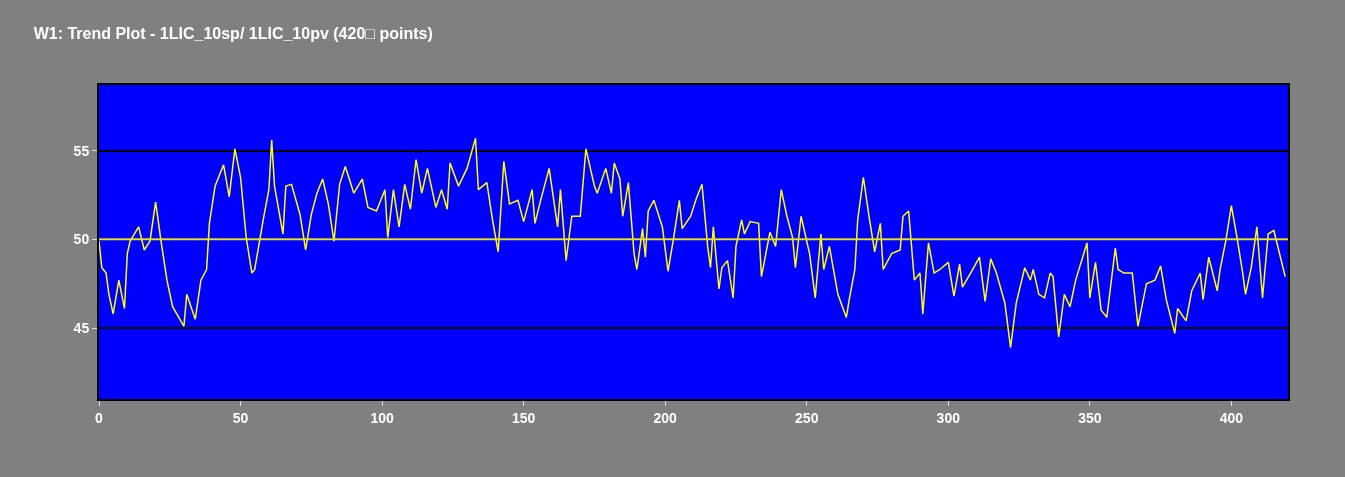 This screenshot has width=1345, height=477. I want to click on y-tick-label: 50, so click(81, 239).